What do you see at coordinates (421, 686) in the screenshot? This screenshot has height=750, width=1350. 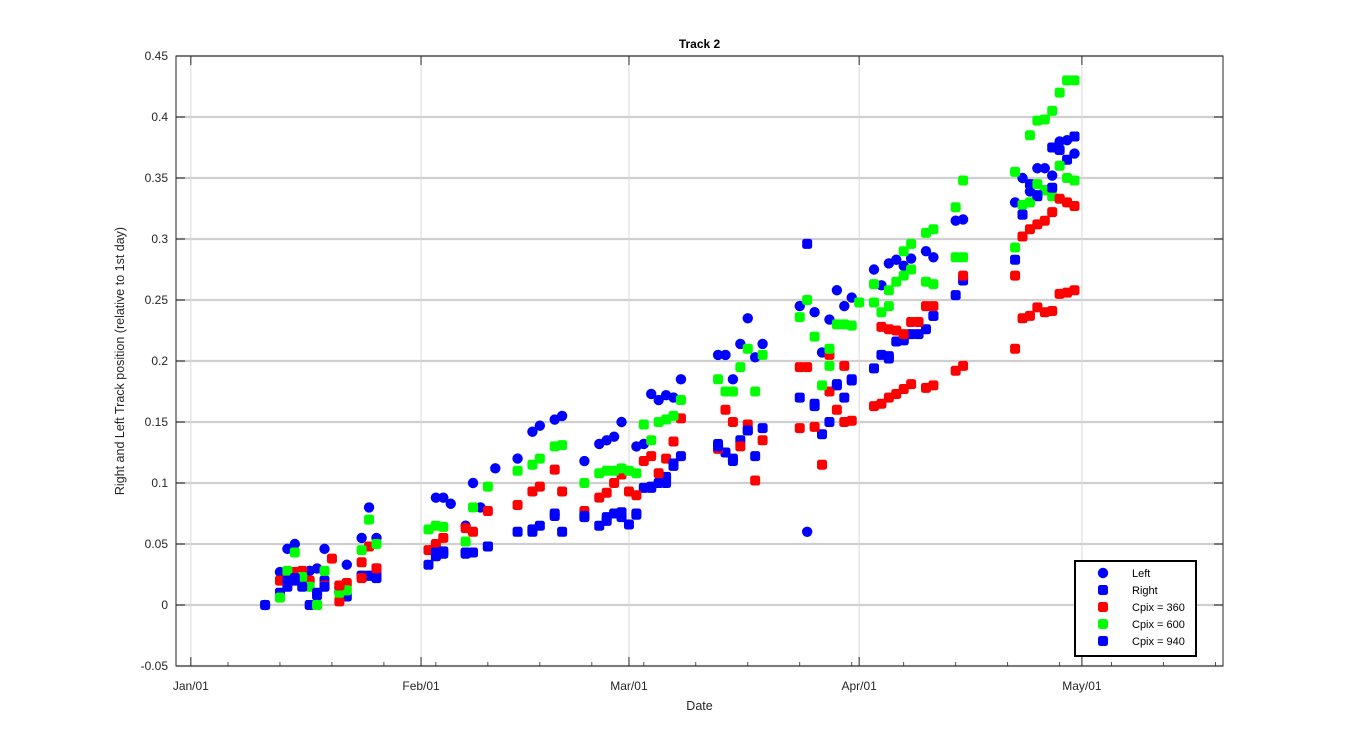 I see `x-tick-label: Feb/01` at bounding box center [421, 686].